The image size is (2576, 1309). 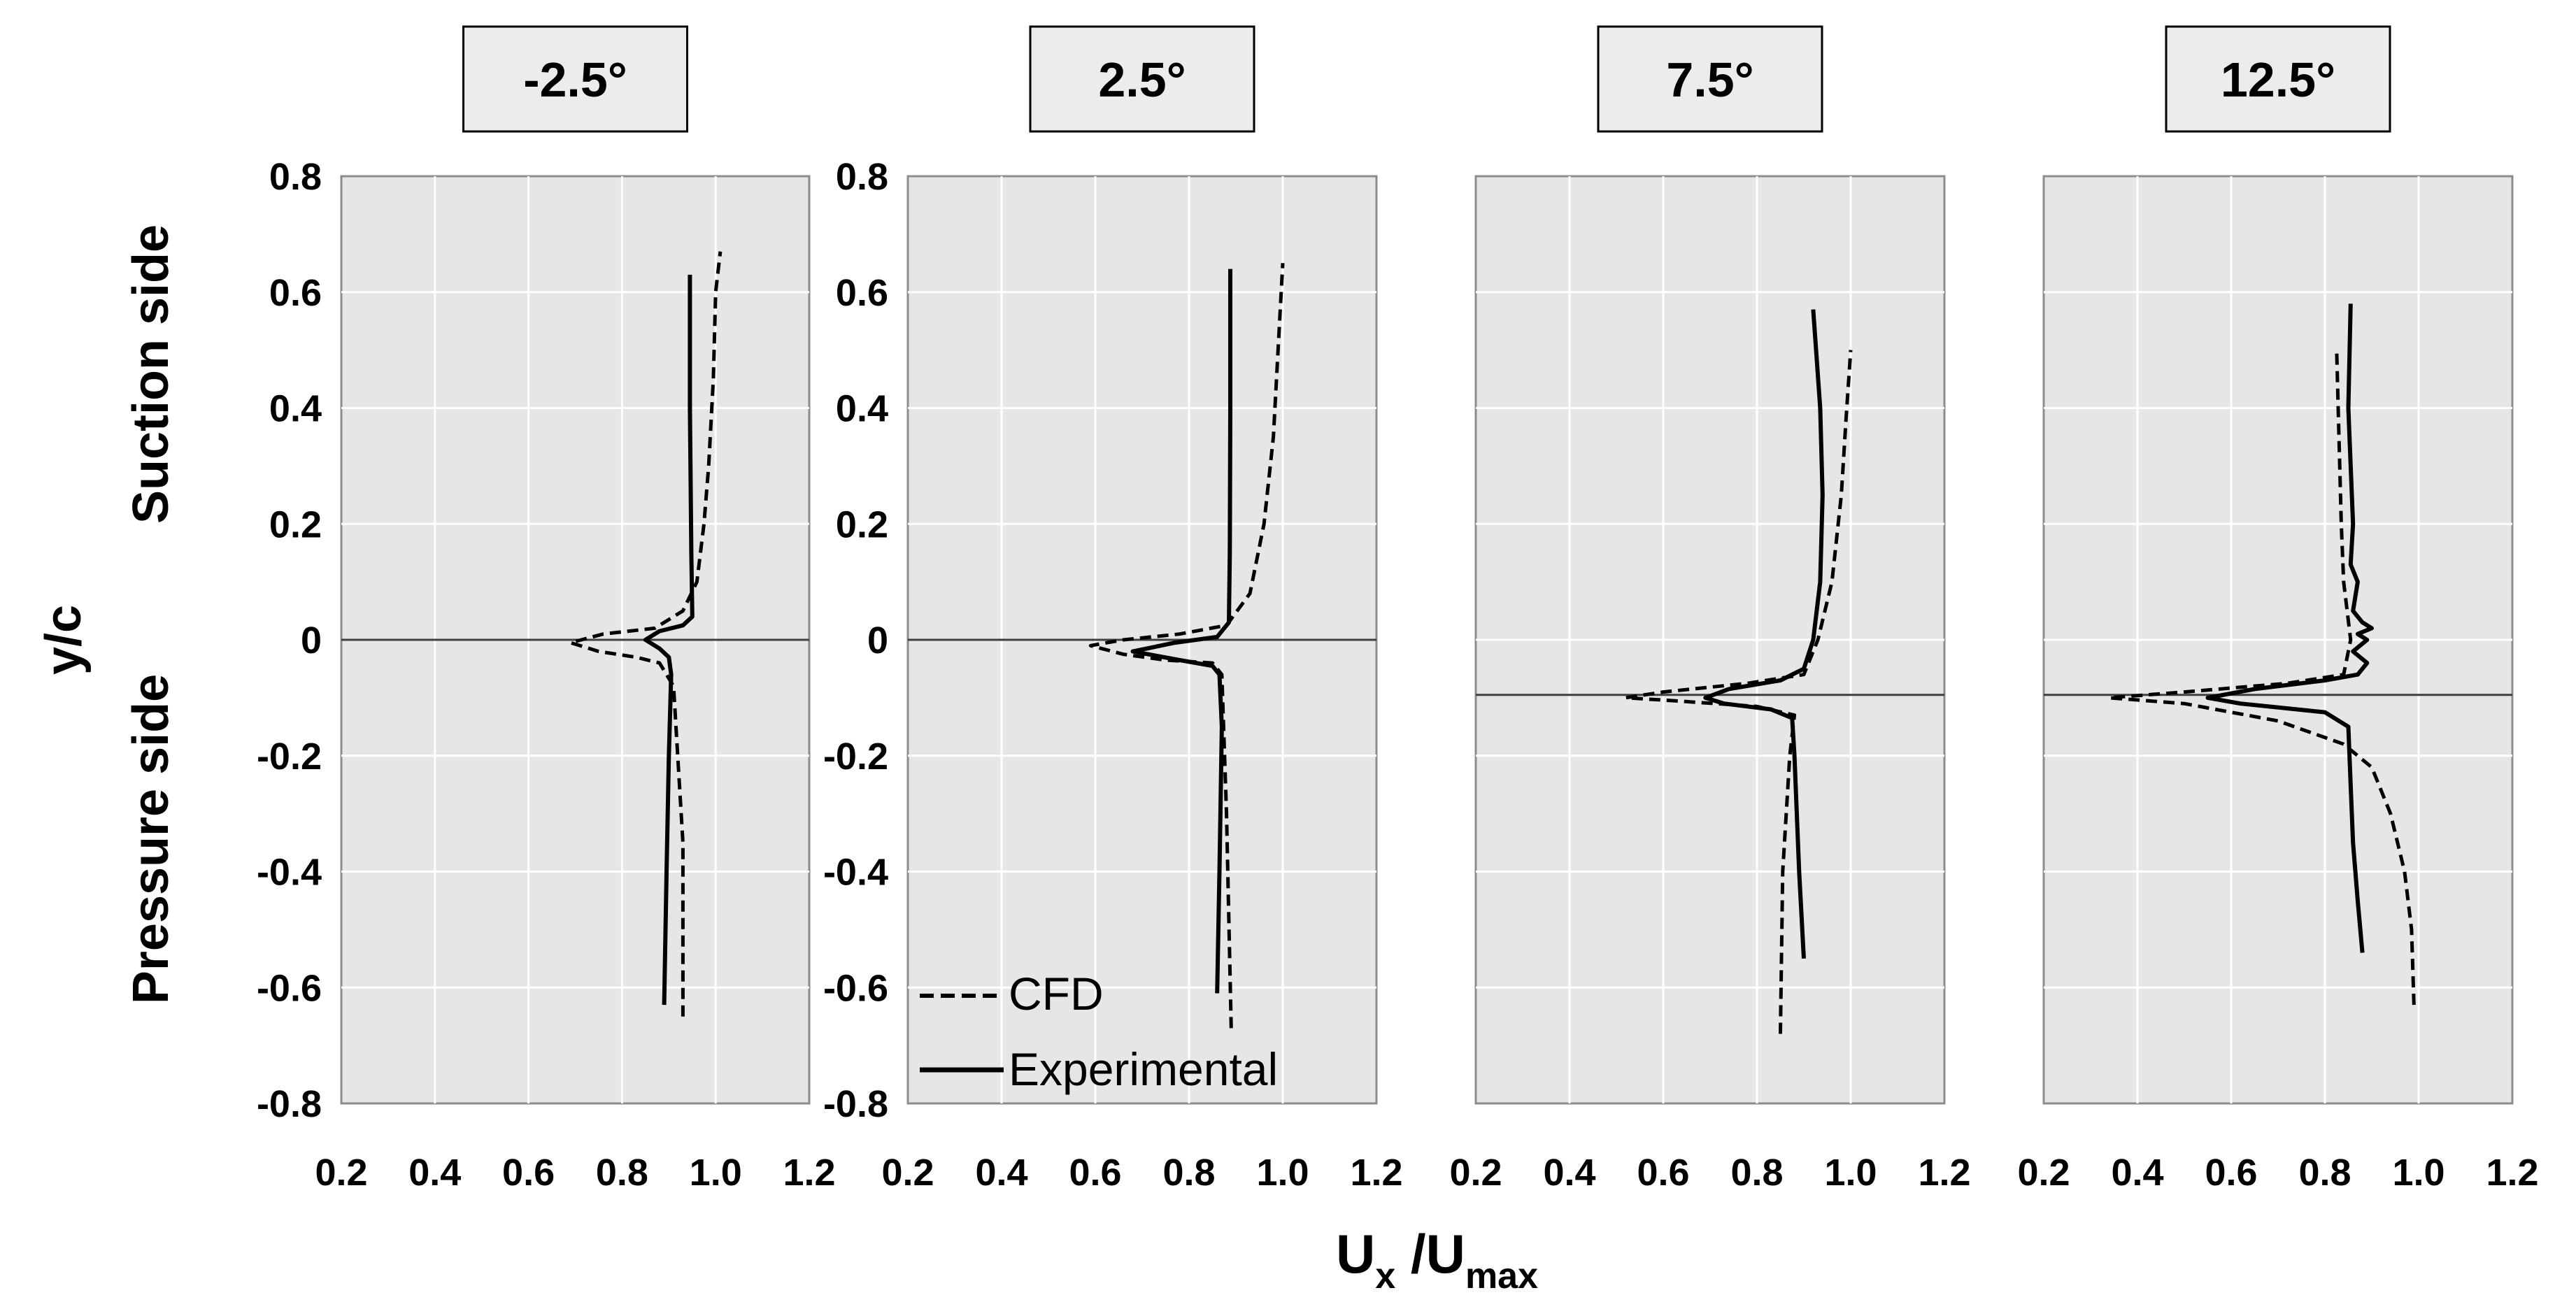 What do you see at coordinates (151, 839) in the screenshot?
I see `pressure-side-label: Pressure side` at bounding box center [151, 839].